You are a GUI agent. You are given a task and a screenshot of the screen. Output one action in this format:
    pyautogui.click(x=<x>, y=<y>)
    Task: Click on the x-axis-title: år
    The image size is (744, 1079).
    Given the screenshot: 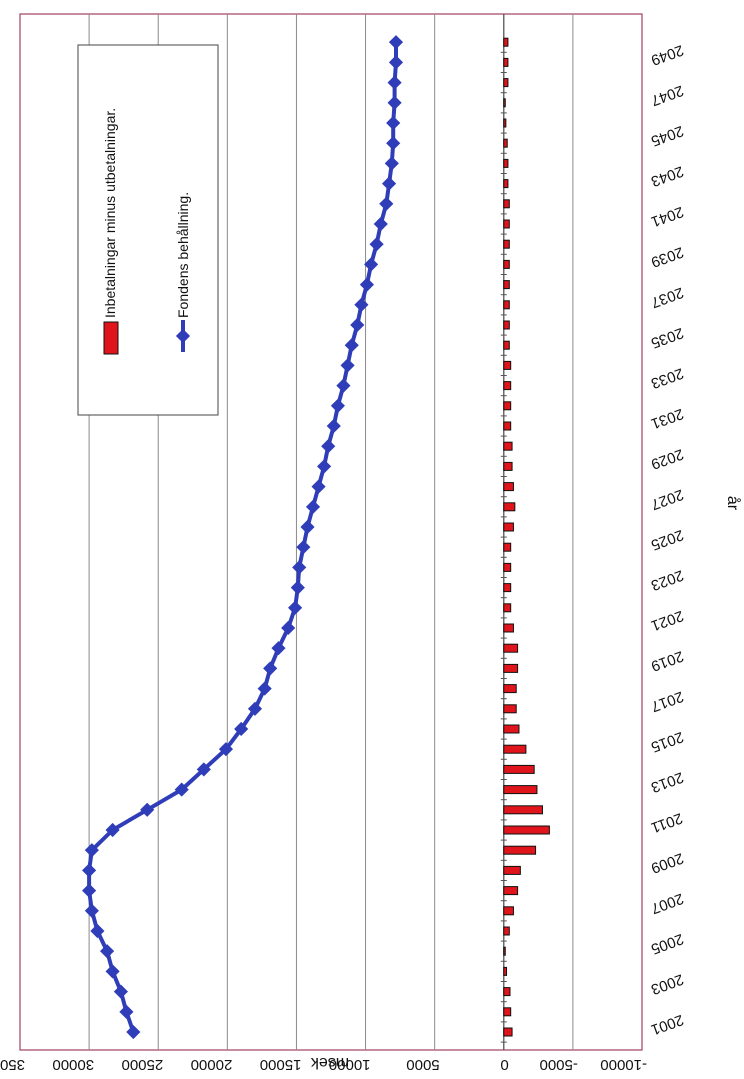 What is the action you would take?
    pyautogui.click(x=733, y=503)
    